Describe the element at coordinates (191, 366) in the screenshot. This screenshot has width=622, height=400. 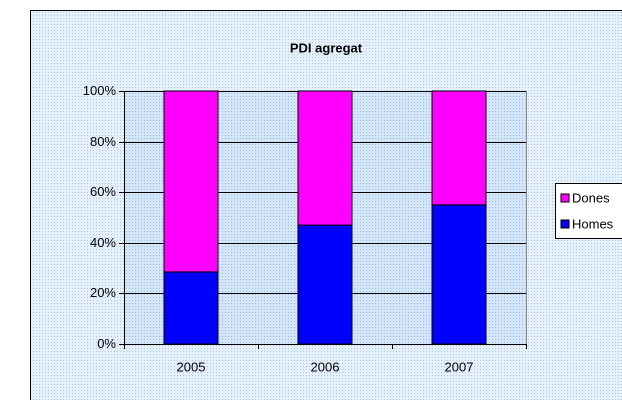
I see `x-tick-label: 2005` at that location.